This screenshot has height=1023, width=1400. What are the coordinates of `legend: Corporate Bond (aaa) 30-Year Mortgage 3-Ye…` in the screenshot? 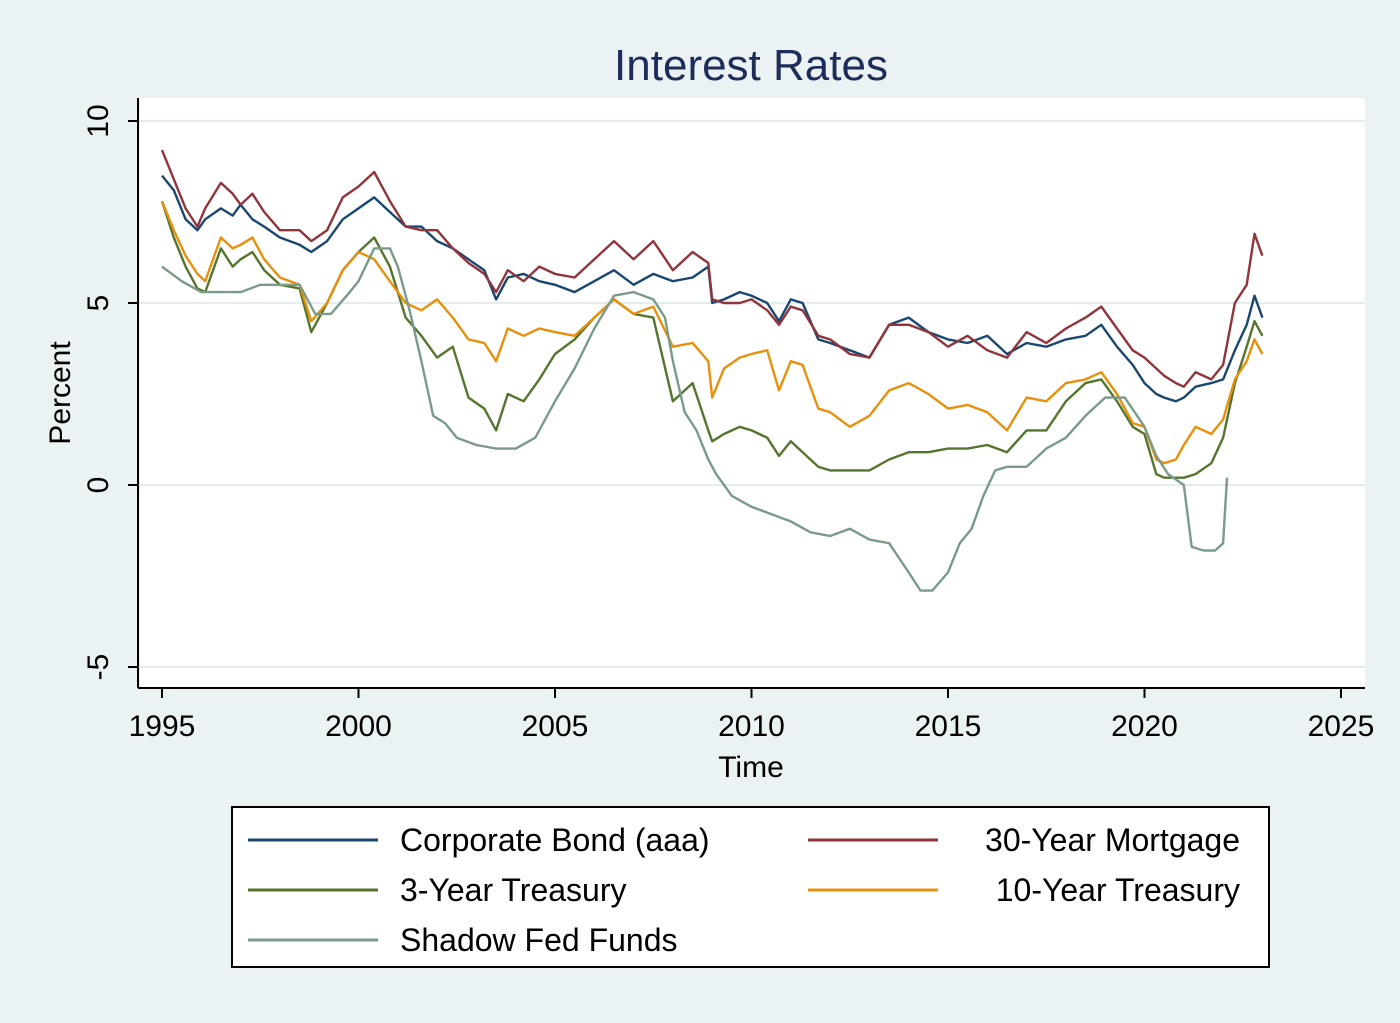 It's located at (744, 890).